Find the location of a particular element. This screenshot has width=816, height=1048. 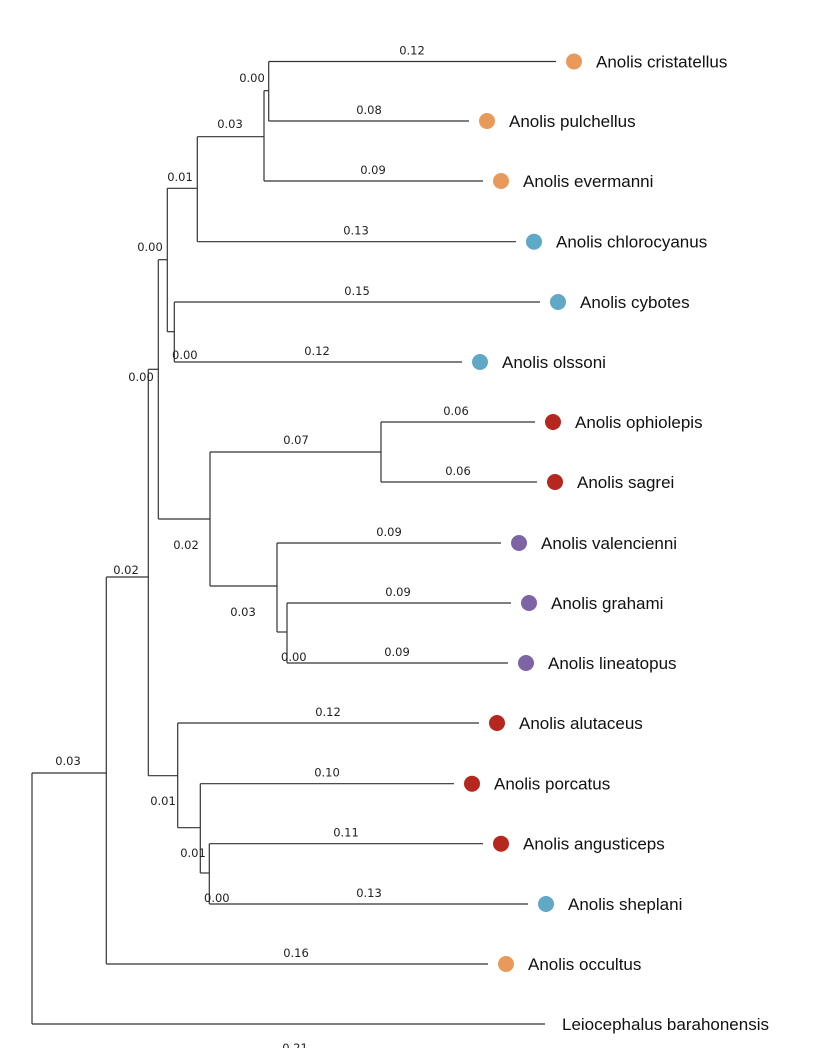

taxon-label: Anolis cybotes is located at coordinates (635, 302).